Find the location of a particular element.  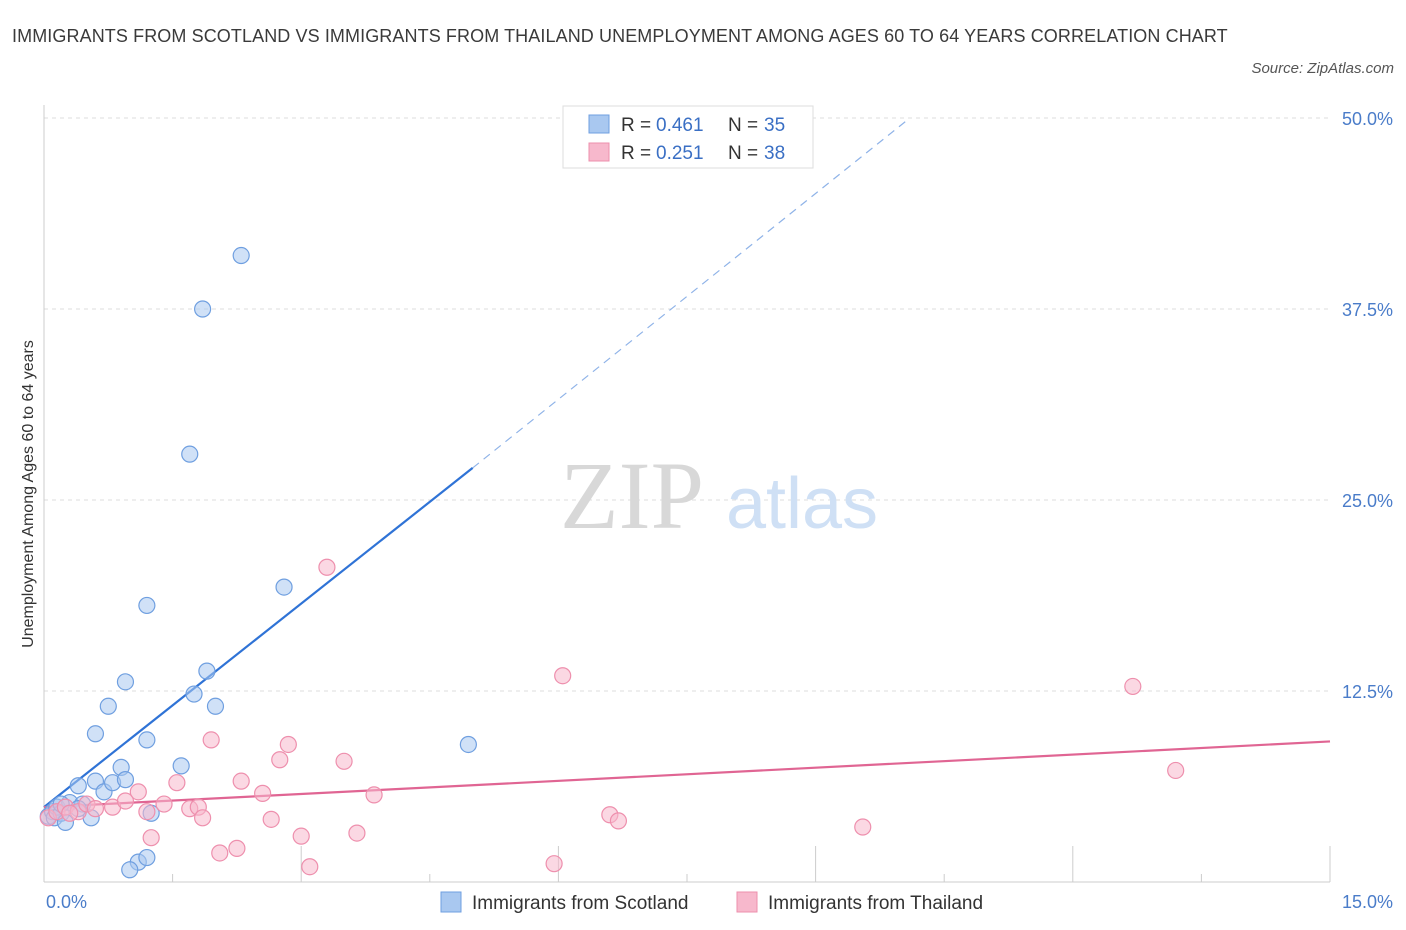

legend-n-value-scotland: 35 is located at coordinates (774, 125).